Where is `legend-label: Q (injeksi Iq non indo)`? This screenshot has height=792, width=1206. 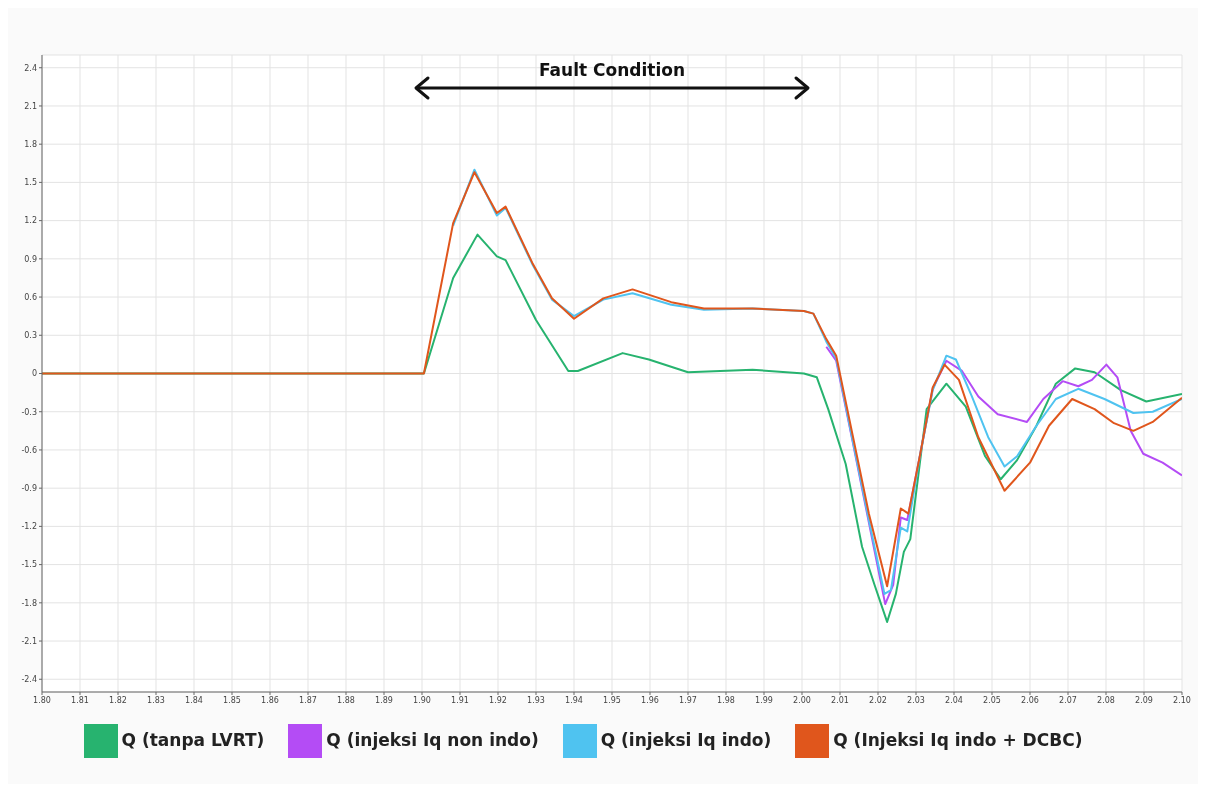 legend-label: Q (injeksi Iq non indo) is located at coordinates (432, 739).